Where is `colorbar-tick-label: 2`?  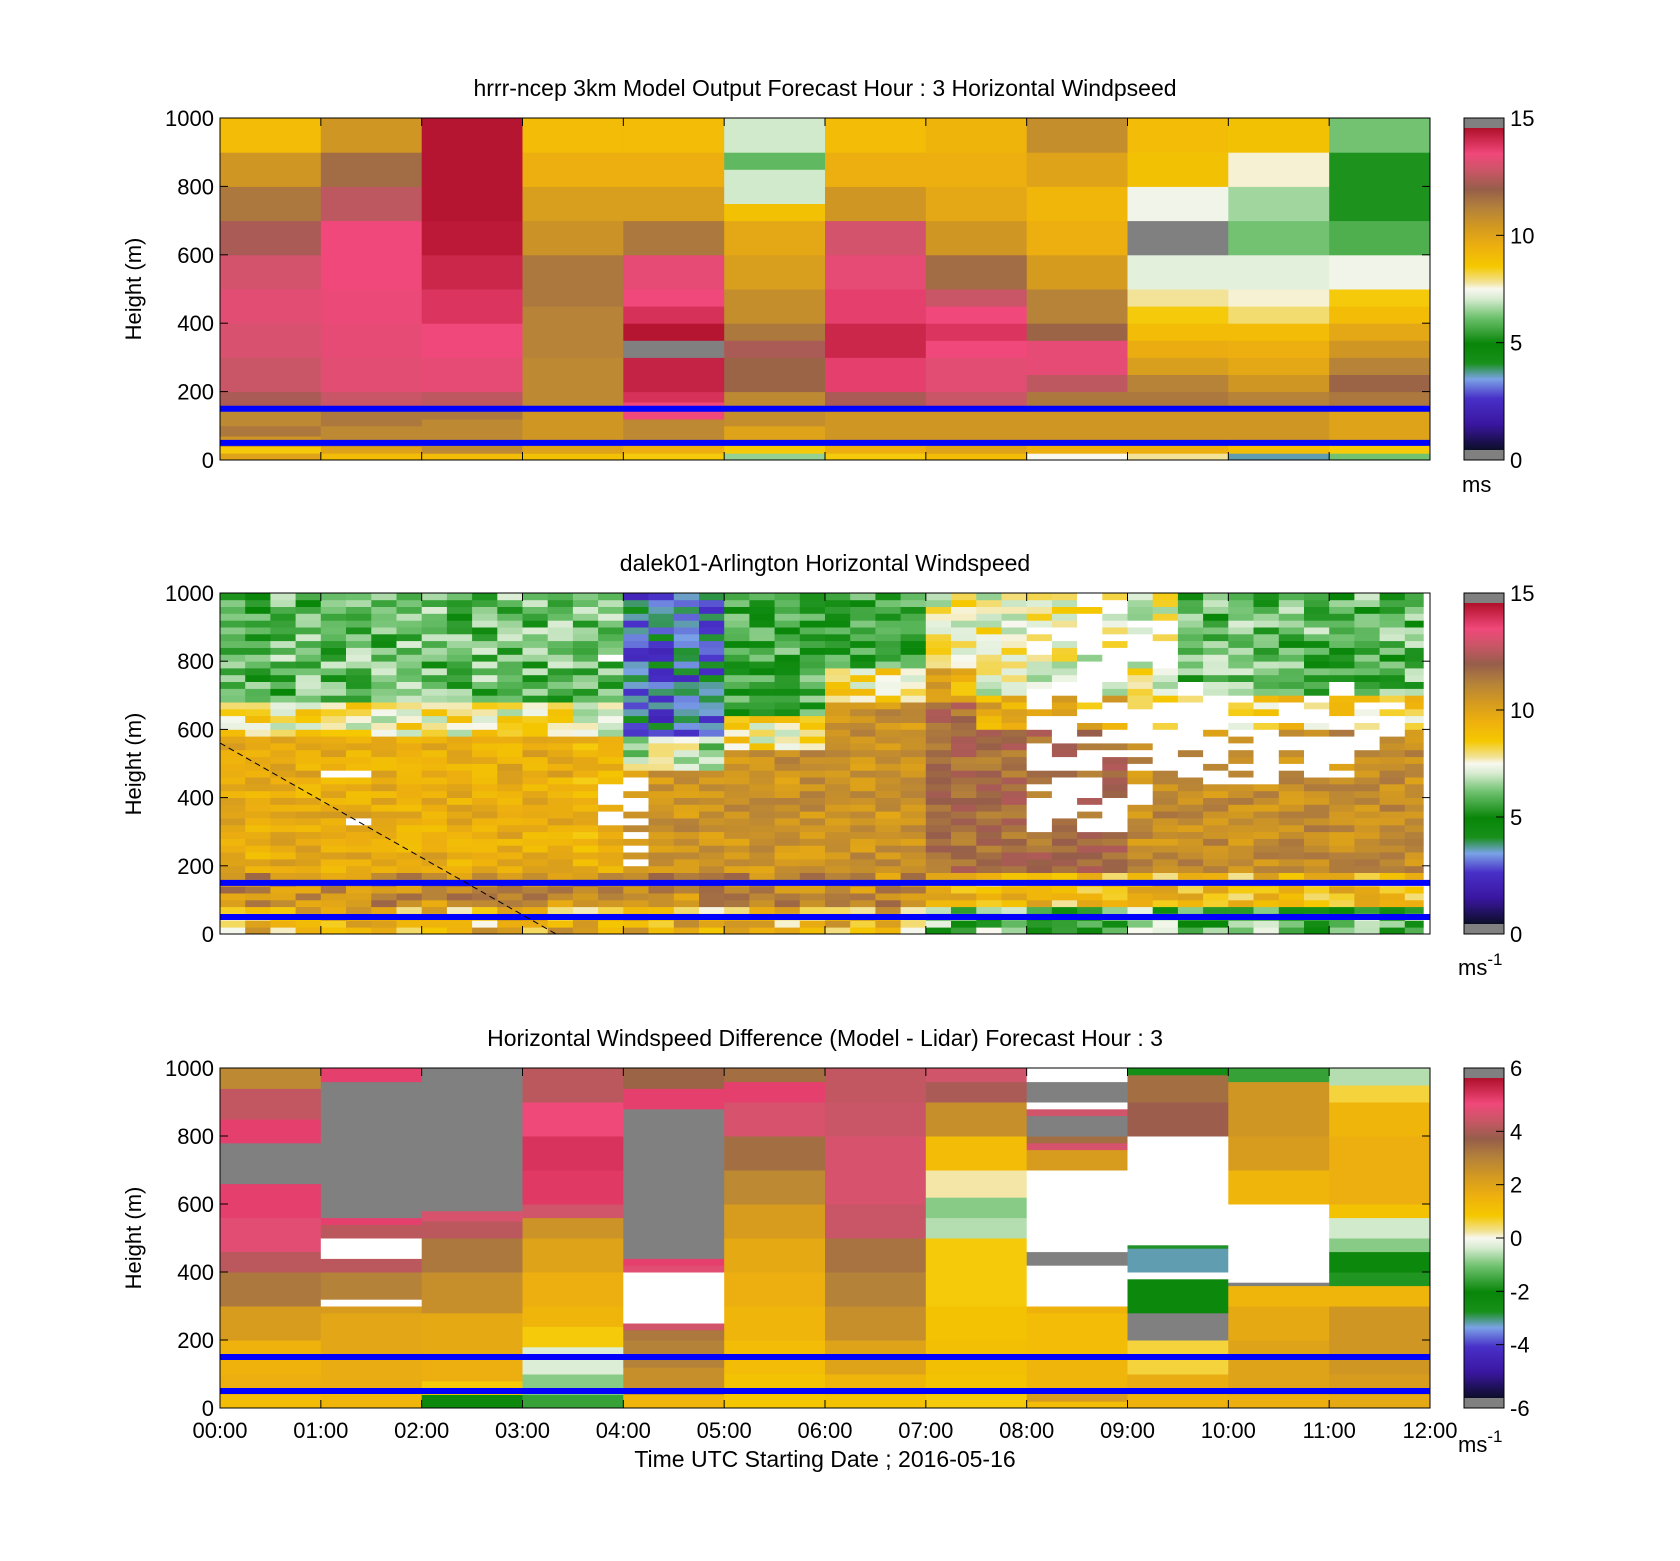 colorbar-tick-label: 2 is located at coordinates (1516, 1185).